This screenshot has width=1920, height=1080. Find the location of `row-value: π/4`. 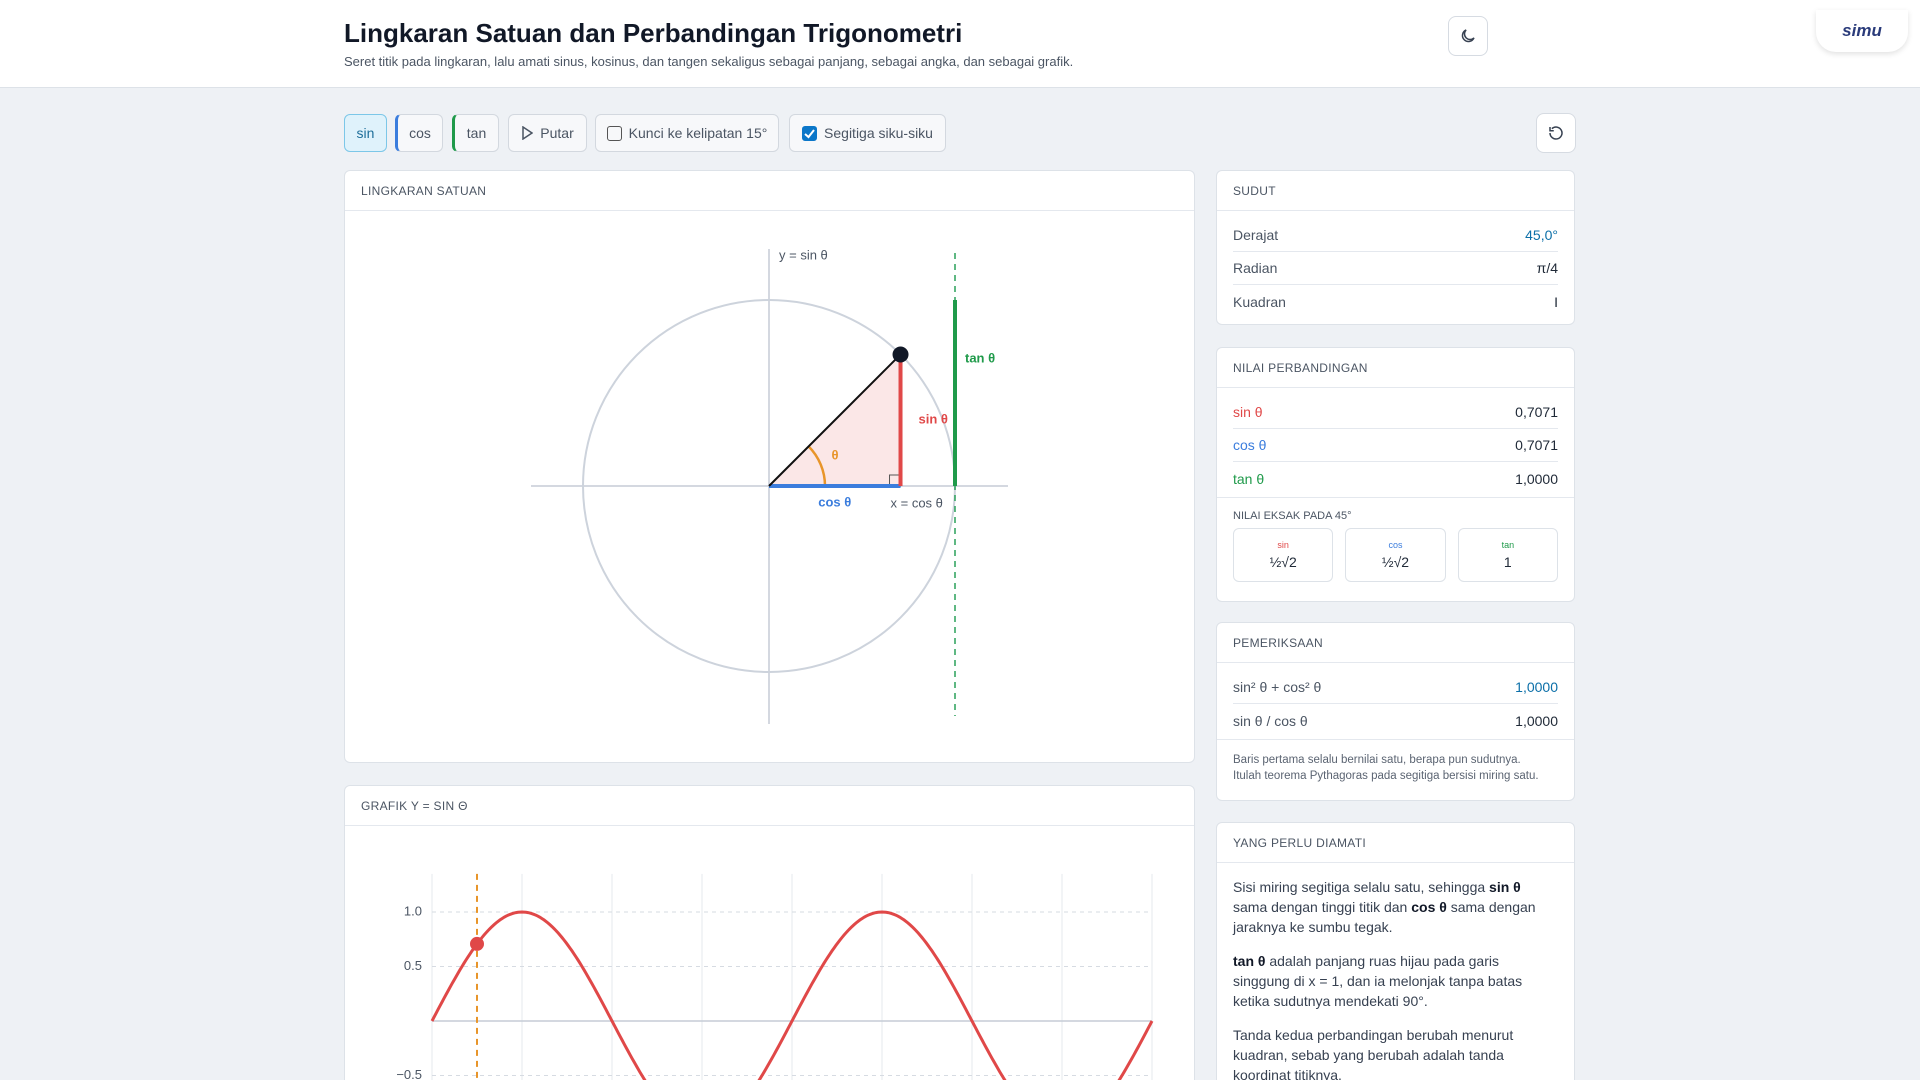

row-value: π/4 is located at coordinates (1547, 268).